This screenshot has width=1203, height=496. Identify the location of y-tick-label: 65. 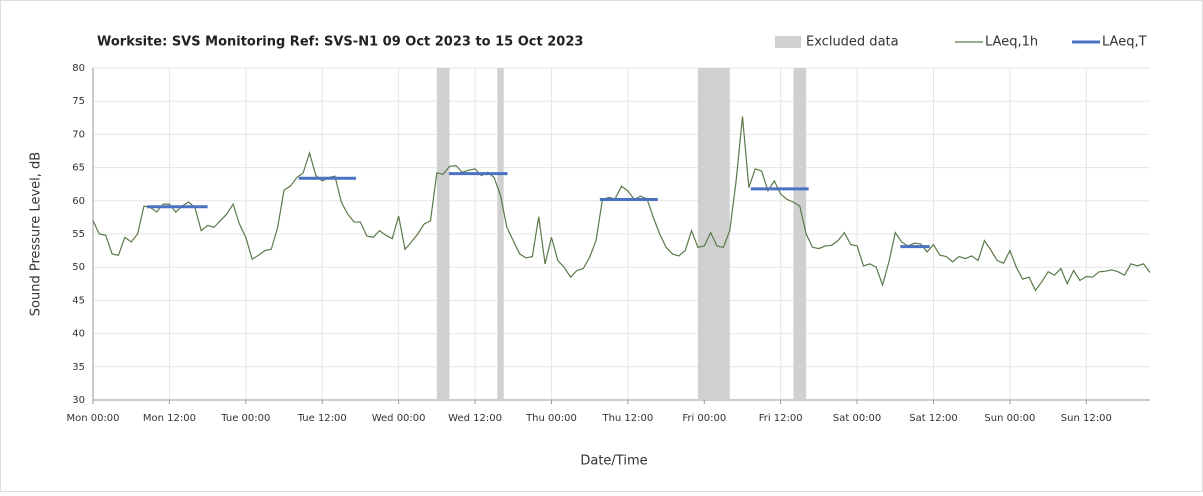
(78, 168).